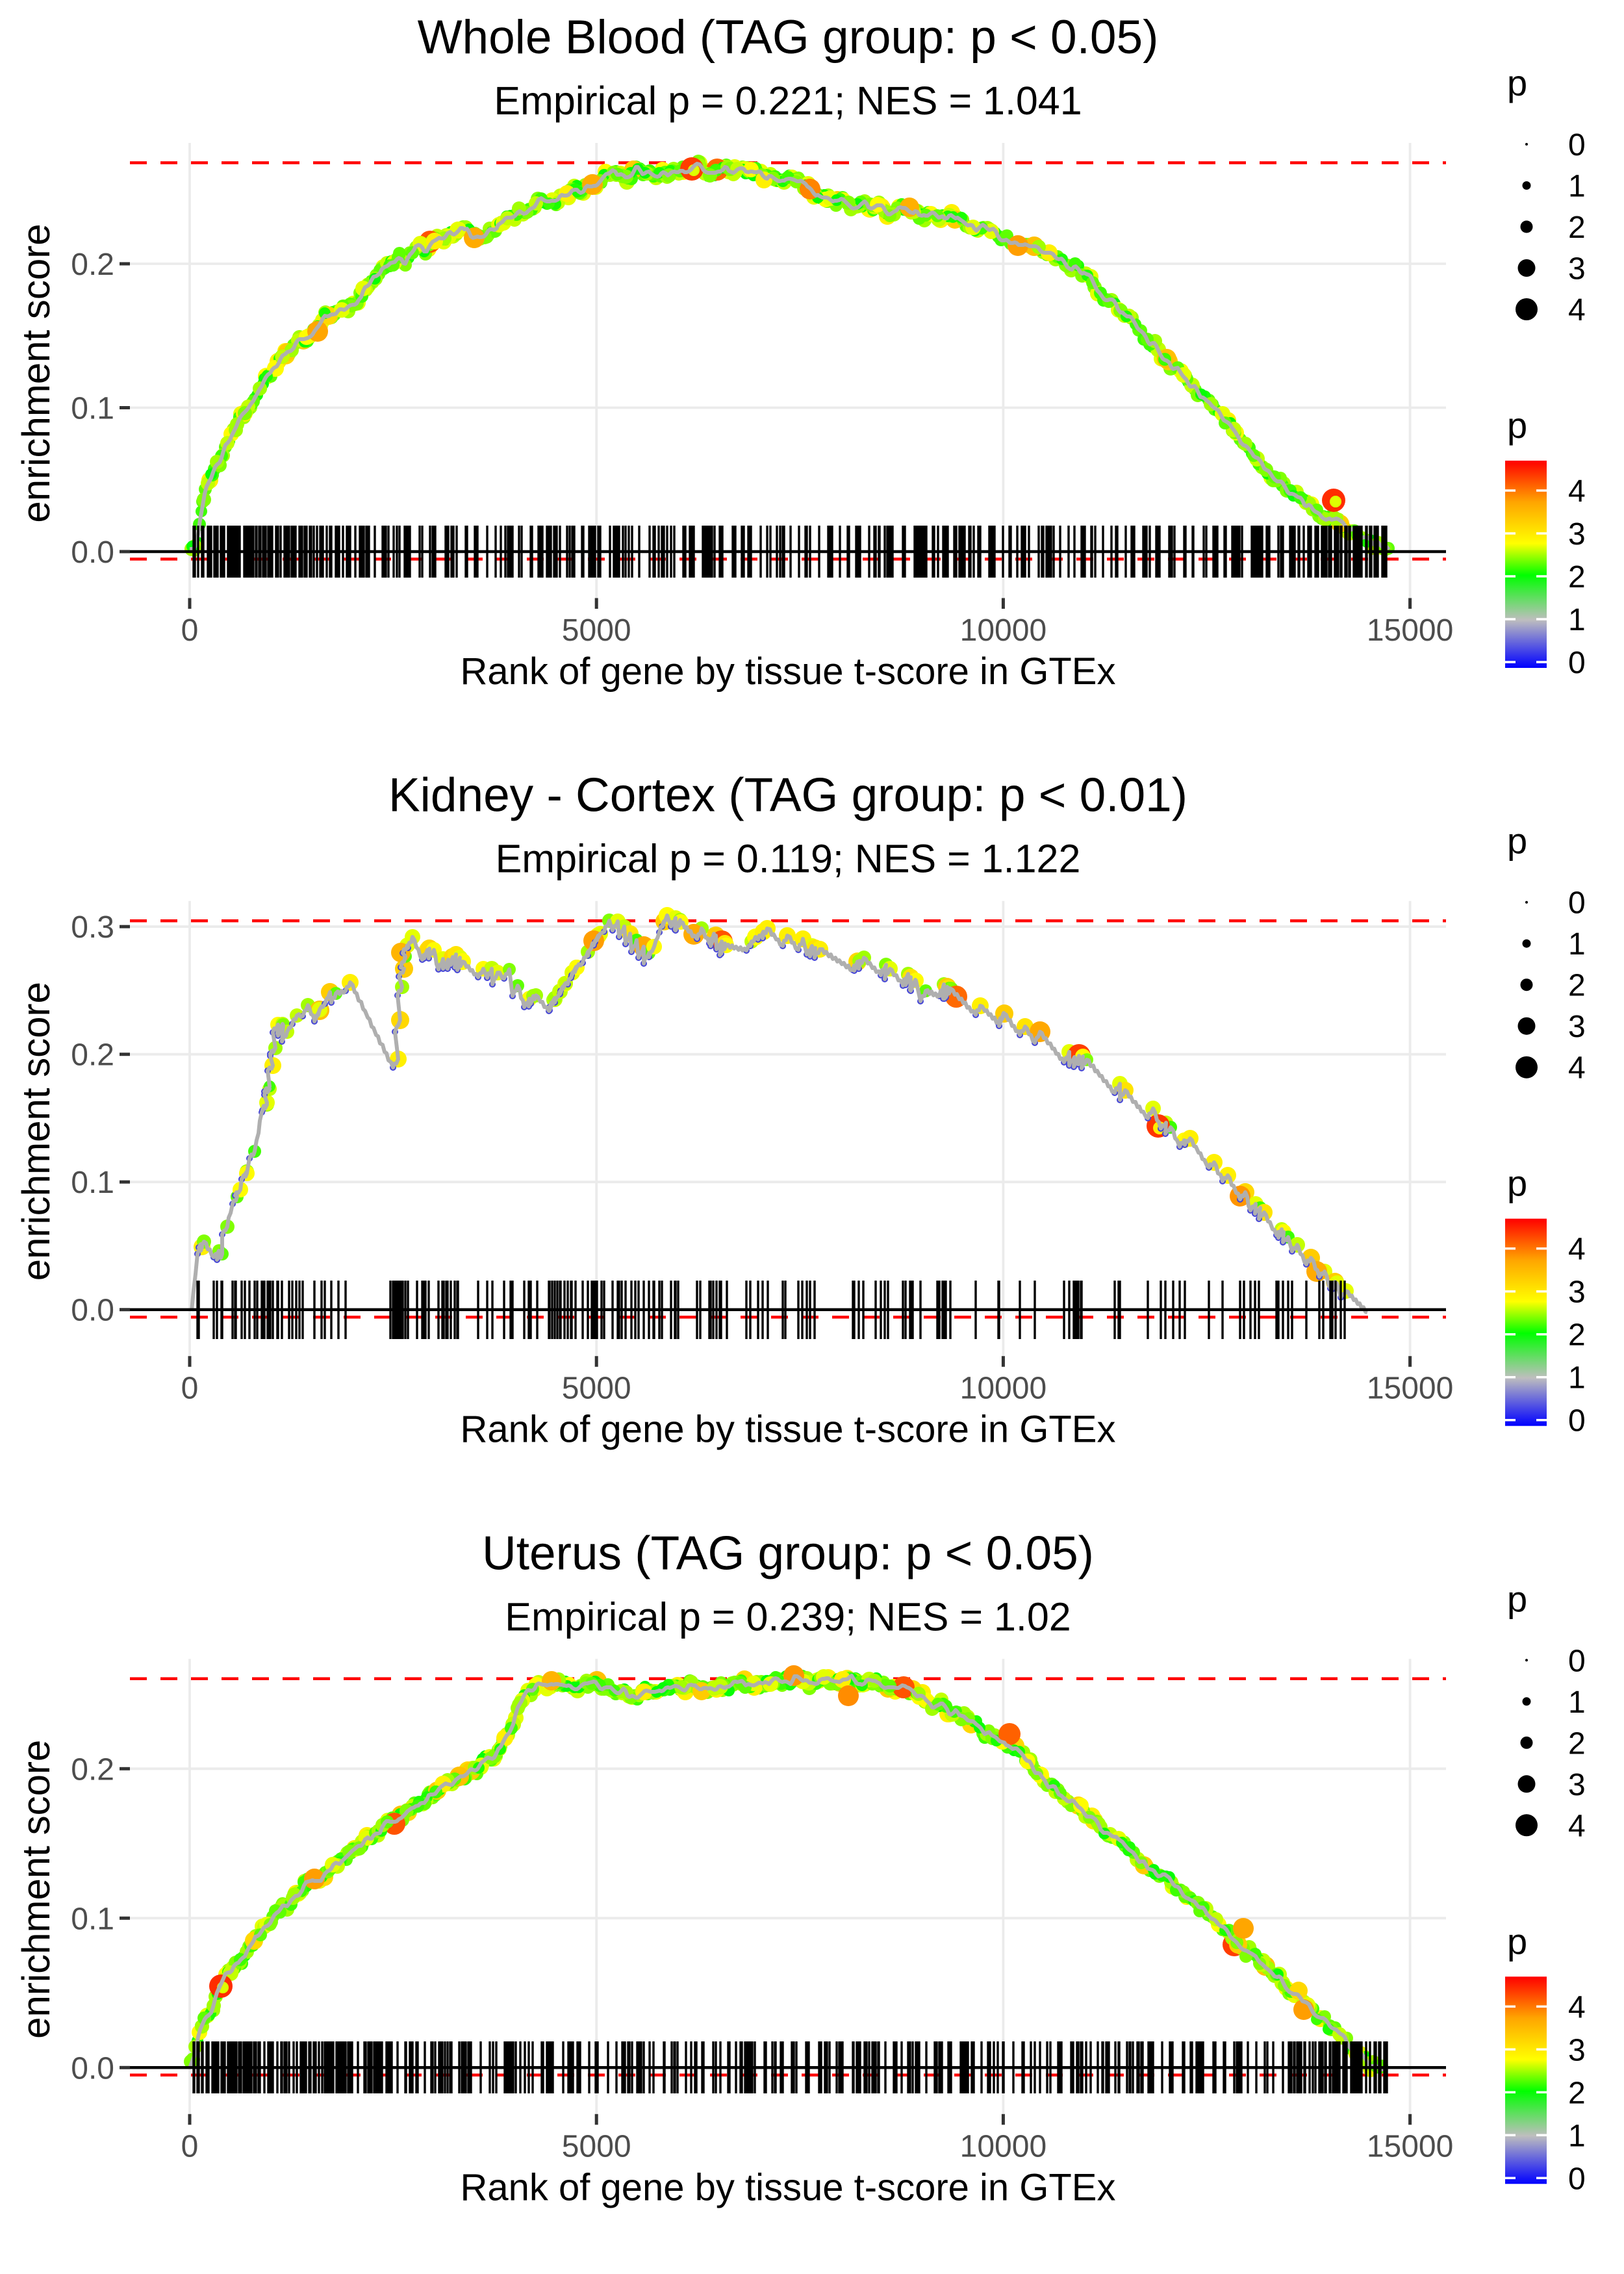  Describe the element at coordinates (788, 101) in the screenshot. I see `svg-text:Empirical p = 0.221; NES = 1.0: Empirical p = 0.221; NES = 1.041` at that location.